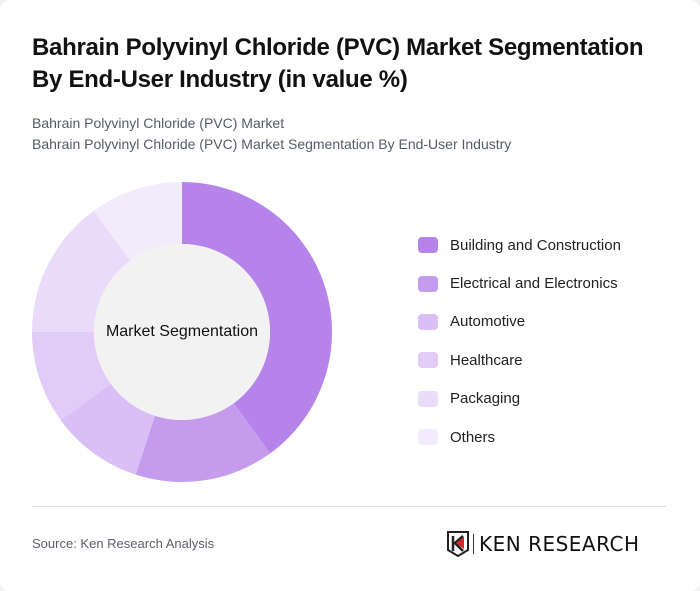 The height and width of the screenshot is (591, 700). I want to click on legend-item: Automotive, so click(519, 322).